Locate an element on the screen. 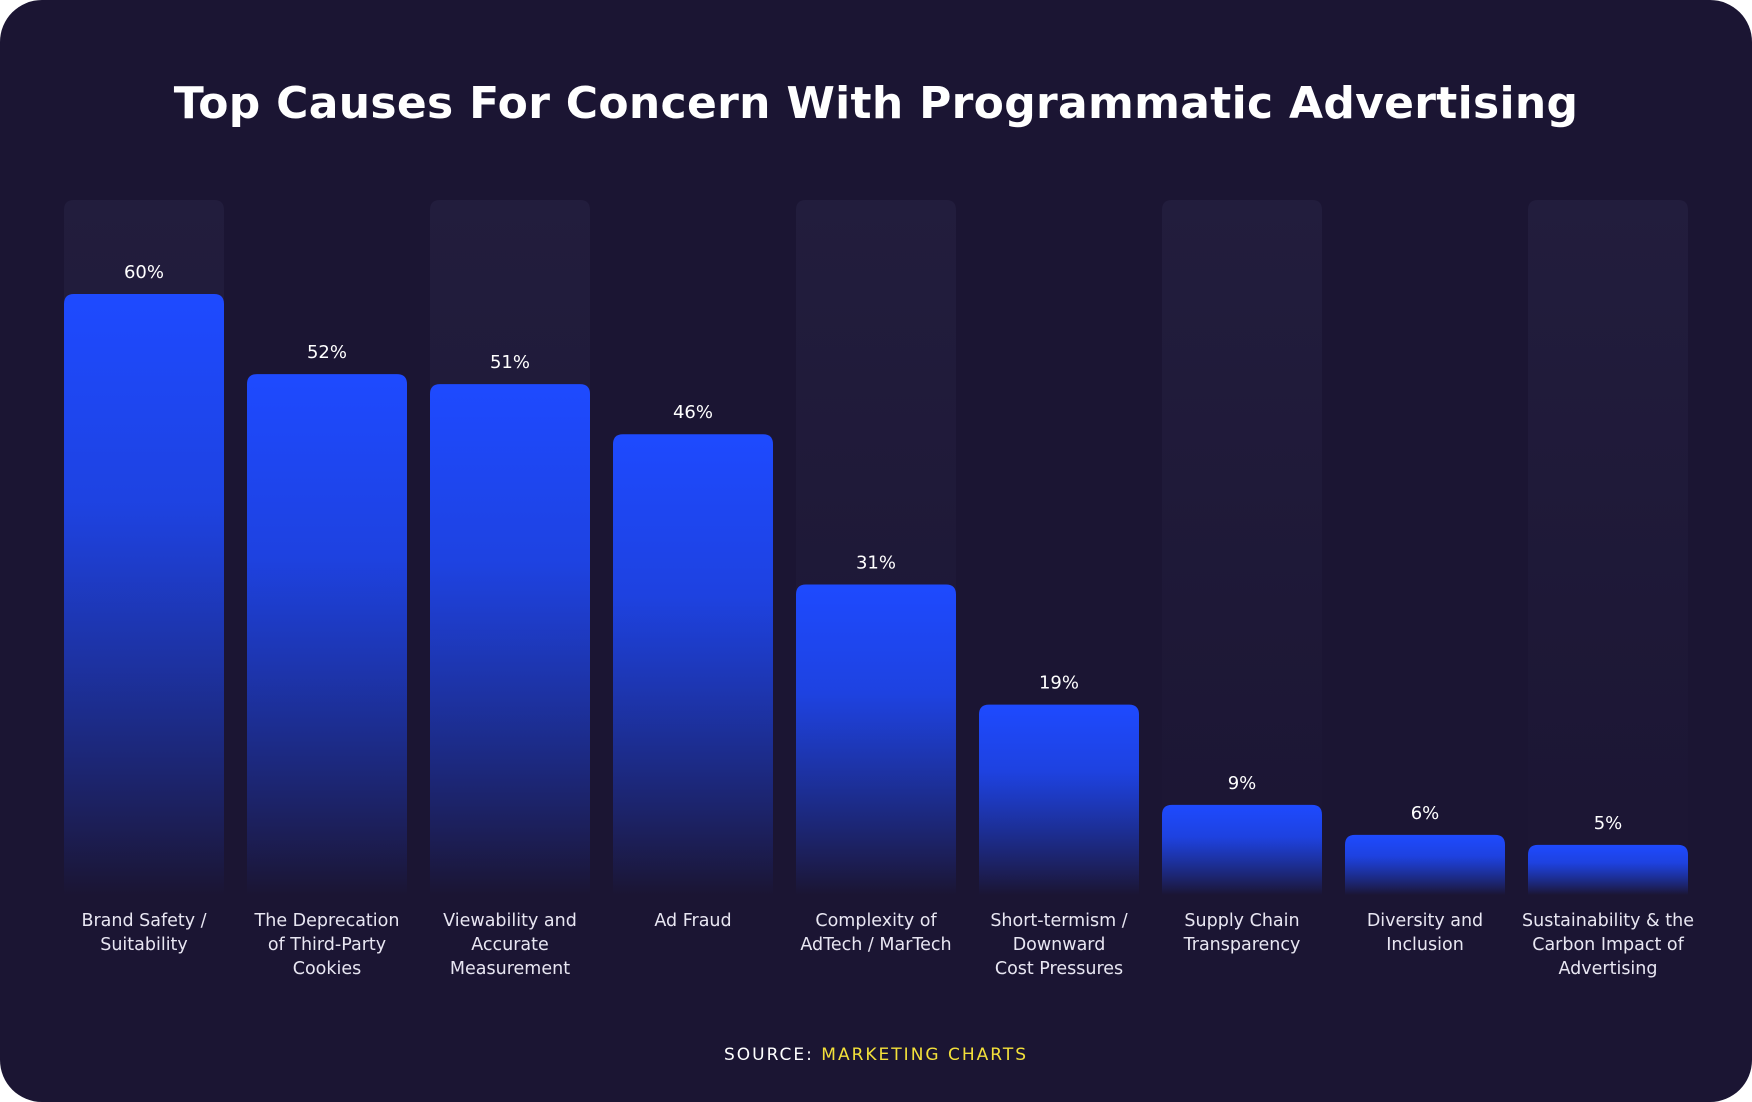 This screenshot has width=1752, height=1102. category-label-line: Viewability and is located at coordinates (510, 921).